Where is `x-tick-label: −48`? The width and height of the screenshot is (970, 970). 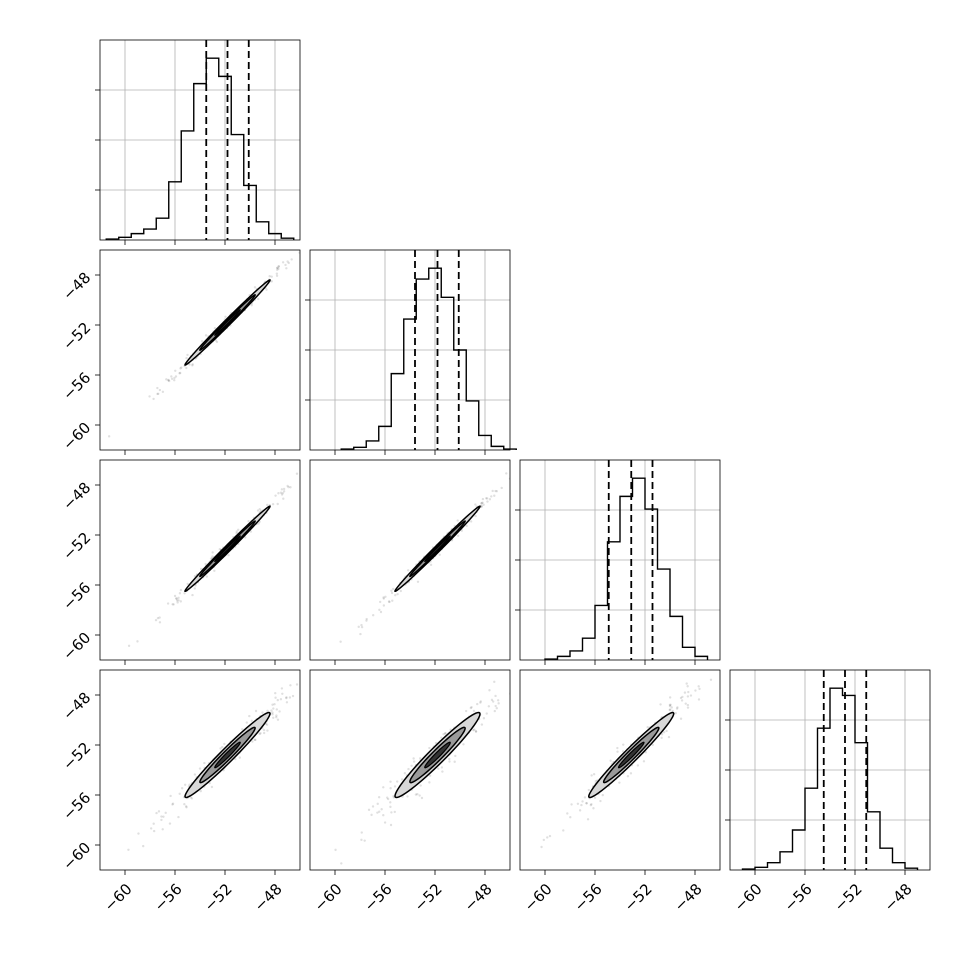
x-tick-label: −48 is located at coordinates (898, 897).